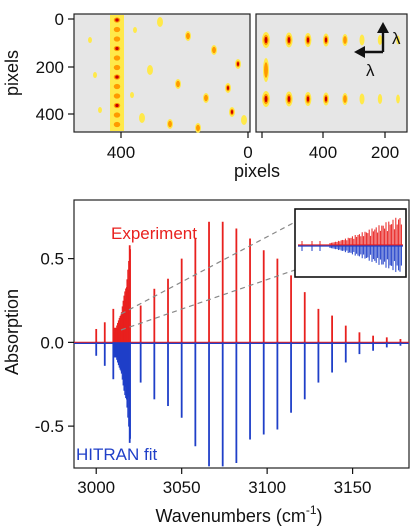 This screenshot has height=531, width=411. Describe the element at coordinates (257, 171) in the screenshot. I see `right-xlabel: pixels` at that location.